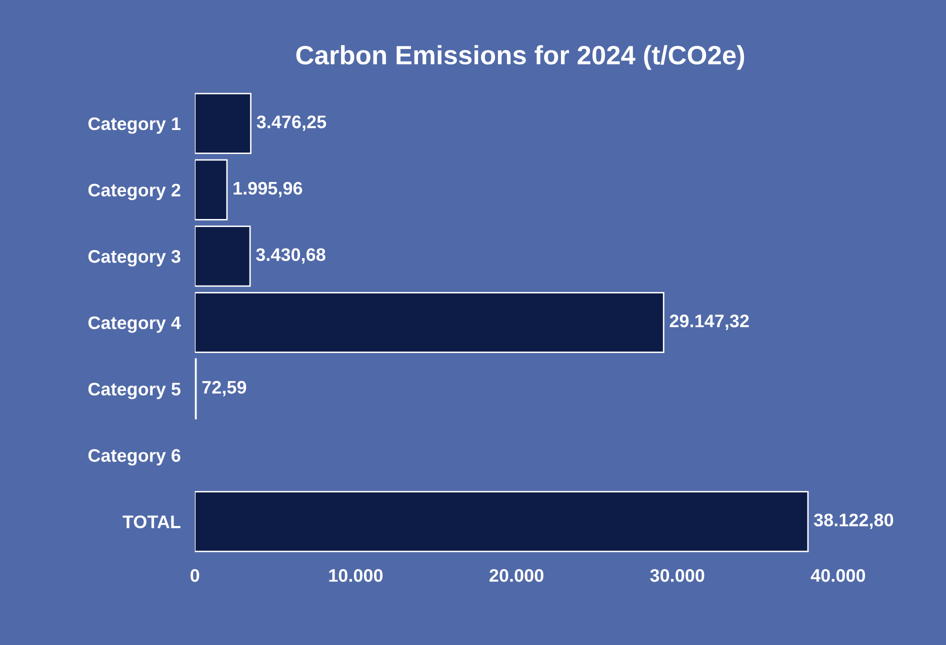 This screenshot has width=946, height=645. What do you see at coordinates (709, 322) in the screenshot?
I see `data-label: 29.147,32` at bounding box center [709, 322].